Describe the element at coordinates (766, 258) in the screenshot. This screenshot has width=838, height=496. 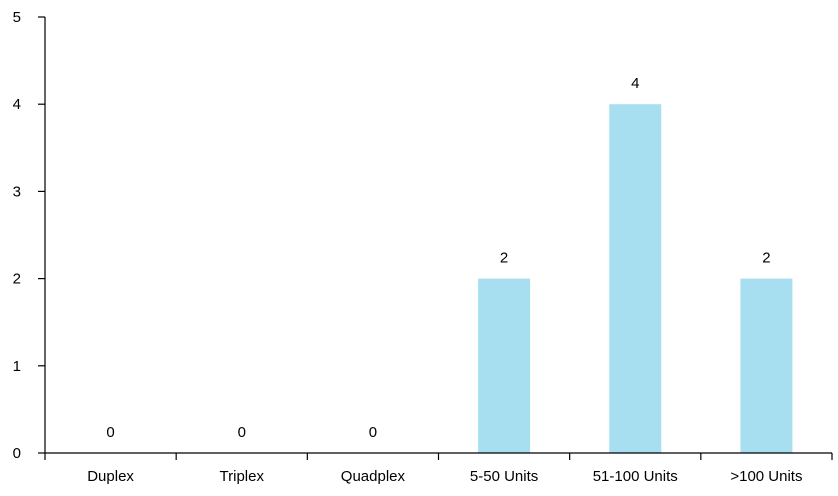
I see `data-label-5: 2` at that location.